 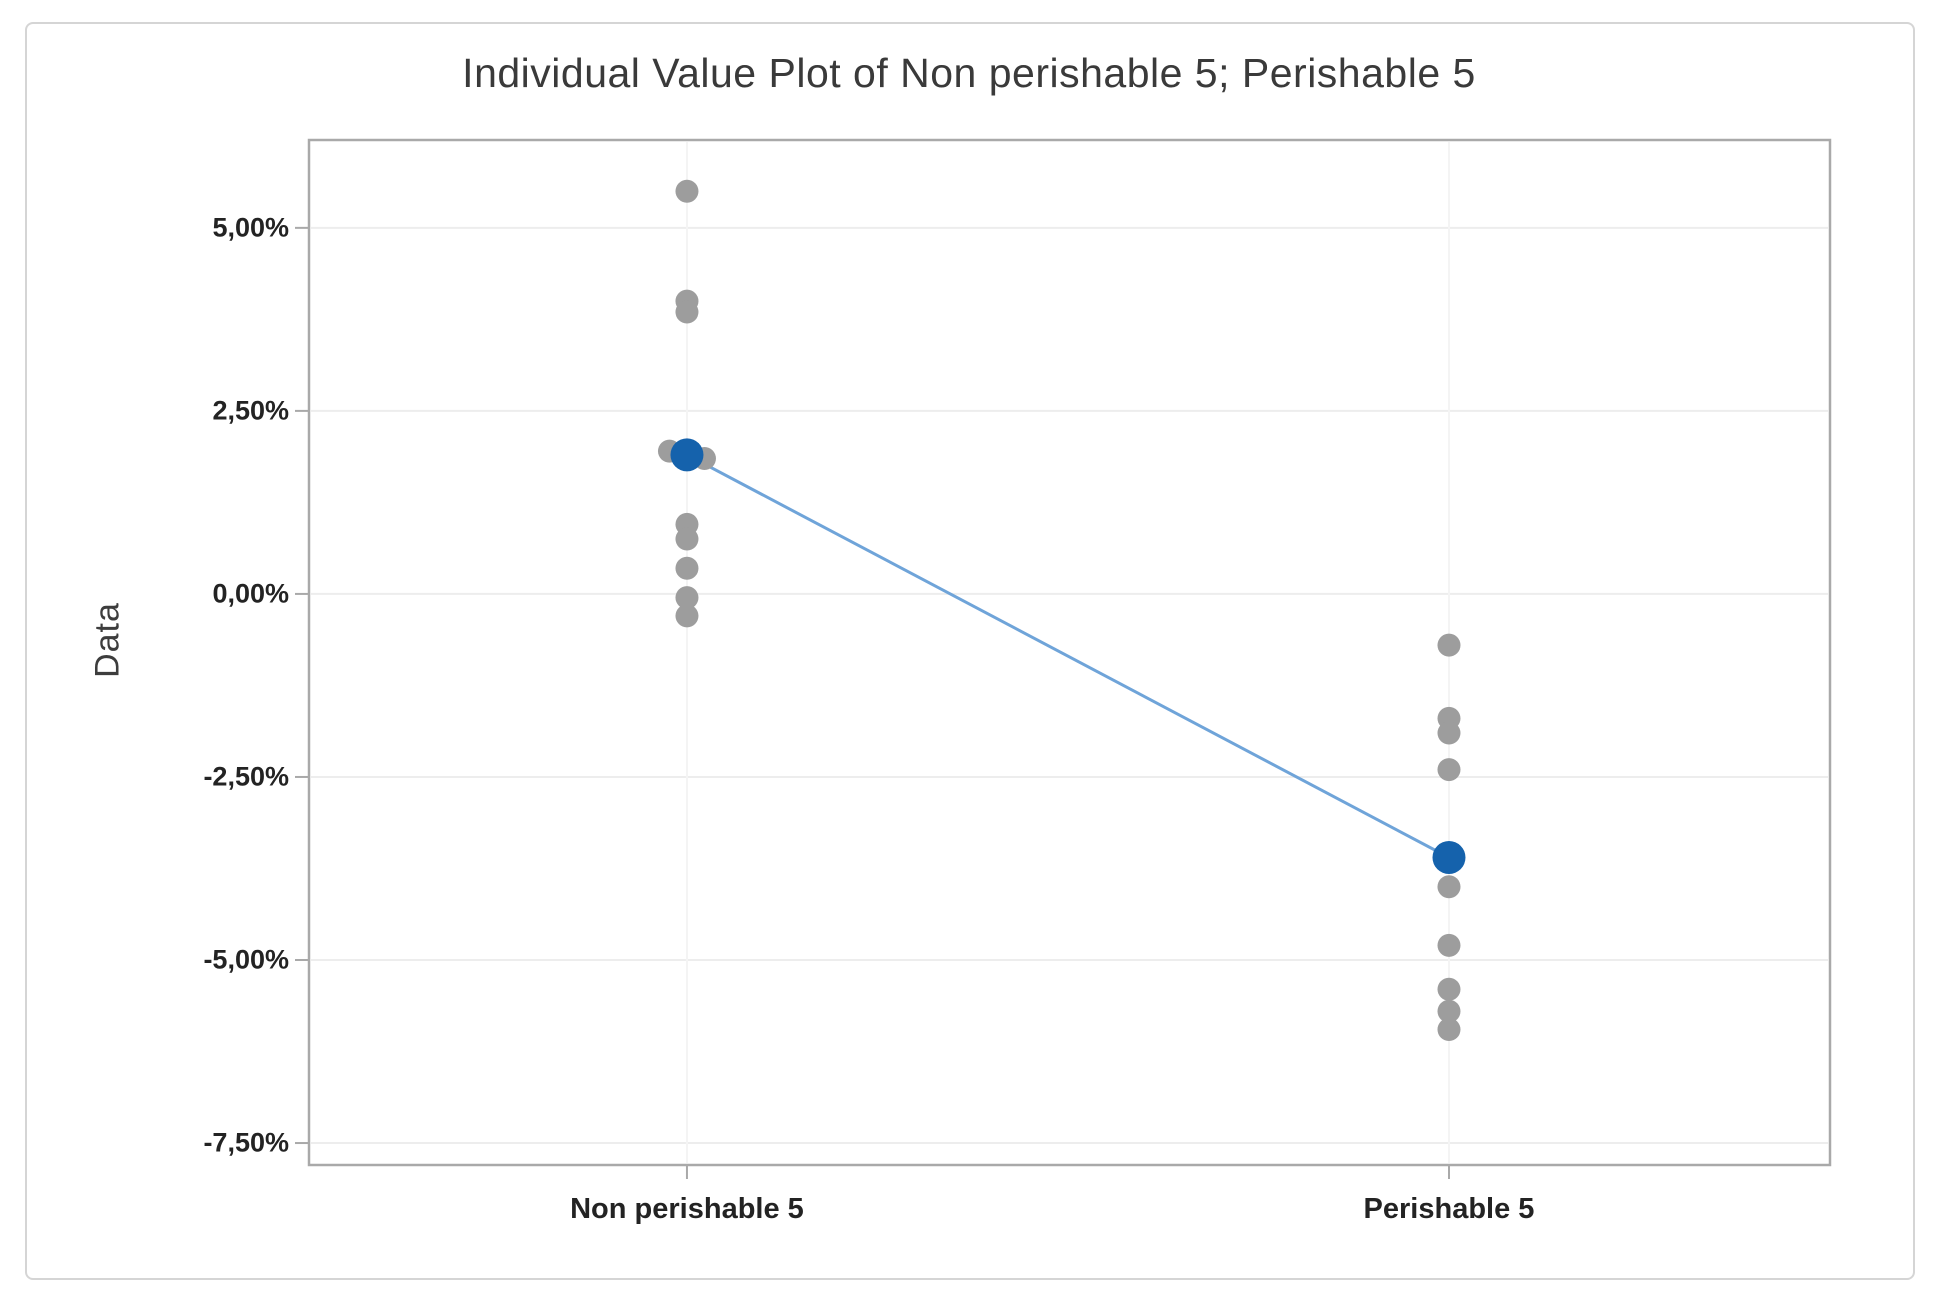 What do you see at coordinates (1068, 656) in the screenshot?
I see `mean-connector-line` at bounding box center [1068, 656].